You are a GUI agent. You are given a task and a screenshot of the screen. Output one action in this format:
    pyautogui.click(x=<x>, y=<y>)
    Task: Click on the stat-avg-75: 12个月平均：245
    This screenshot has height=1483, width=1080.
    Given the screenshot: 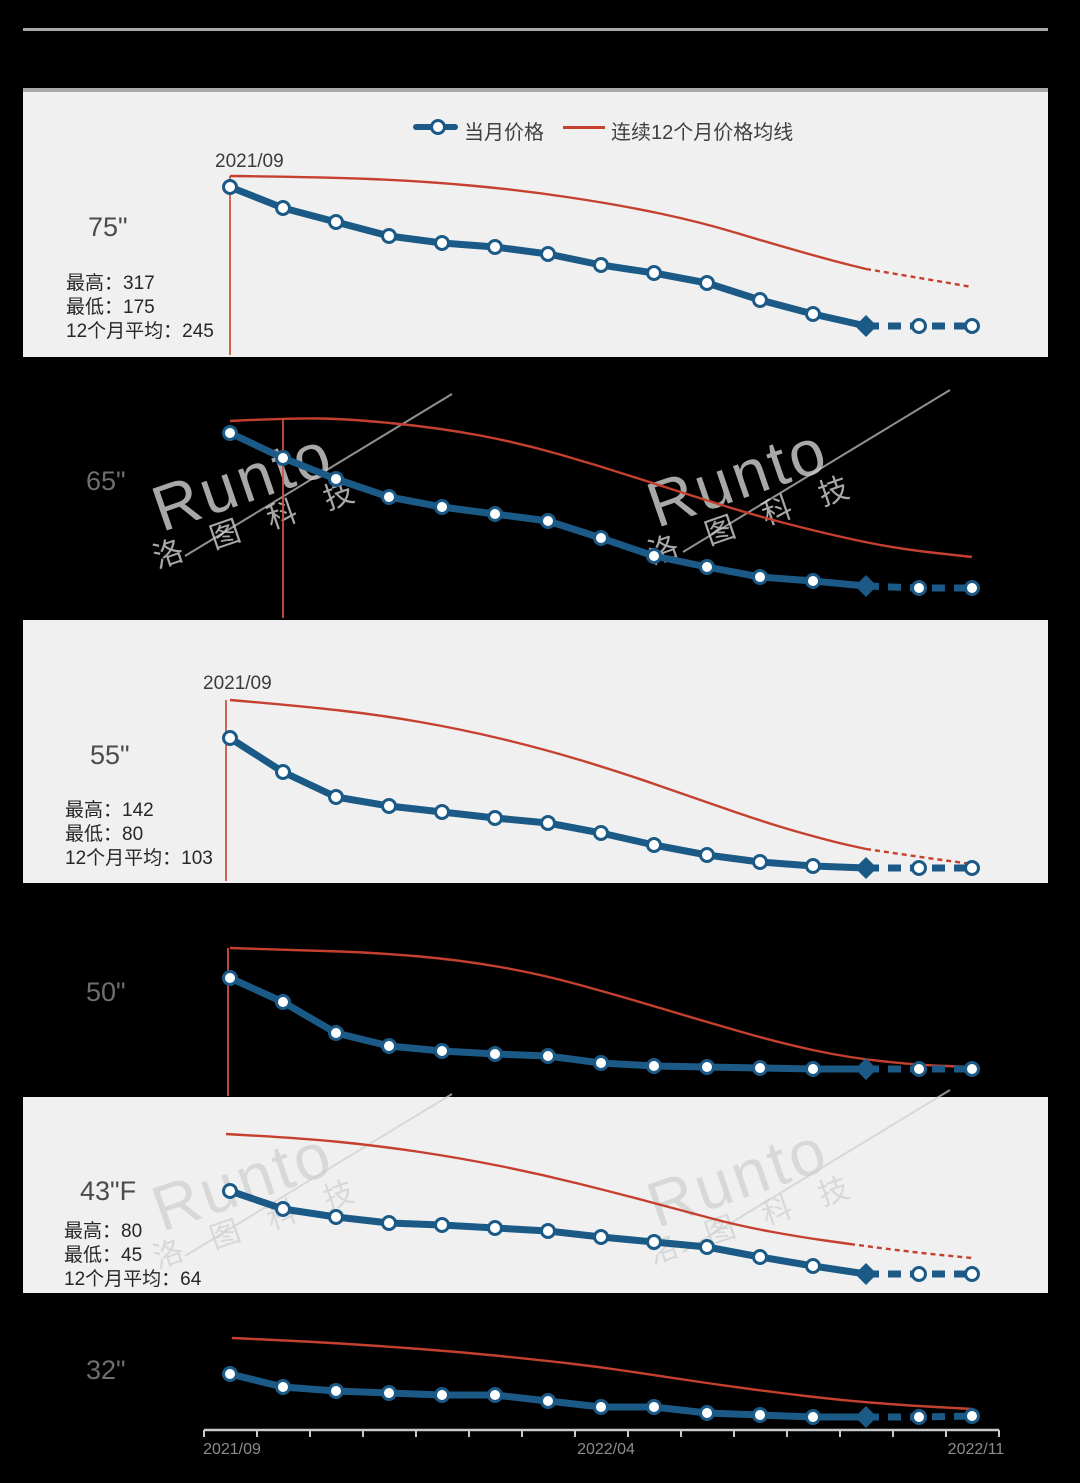 What is the action you would take?
    pyautogui.click(x=140, y=331)
    